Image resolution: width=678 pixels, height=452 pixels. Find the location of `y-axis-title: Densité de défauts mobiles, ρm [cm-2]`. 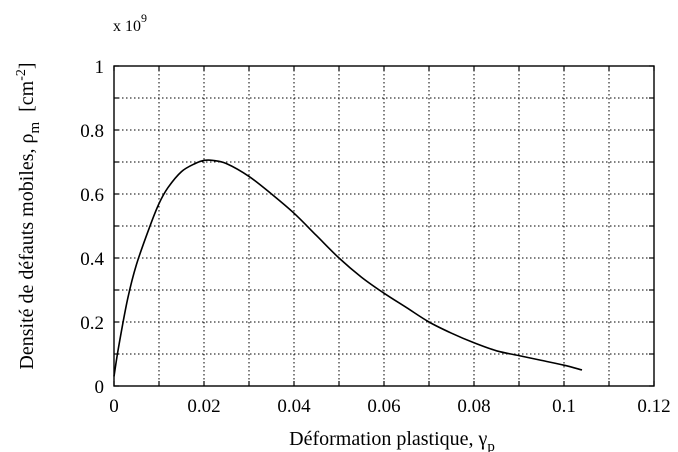

y-axis-title: Densité de défauts mobiles, ρm [cm-2] is located at coordinates (28, 215).